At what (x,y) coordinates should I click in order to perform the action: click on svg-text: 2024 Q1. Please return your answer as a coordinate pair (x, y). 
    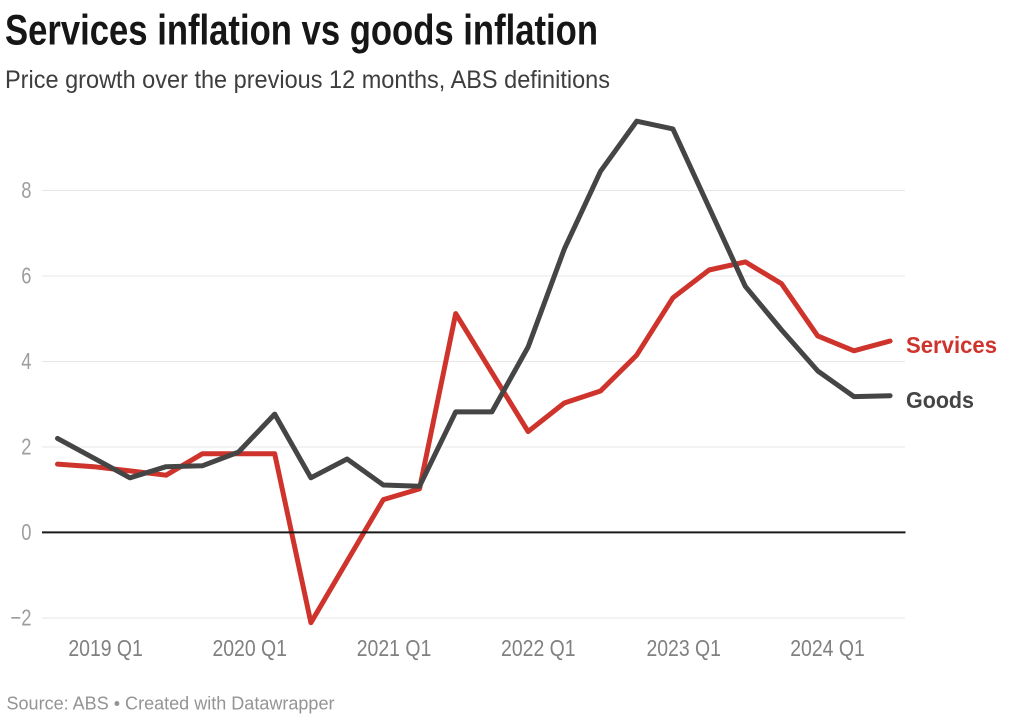
    Looking at the image, I should click on (827, 648).